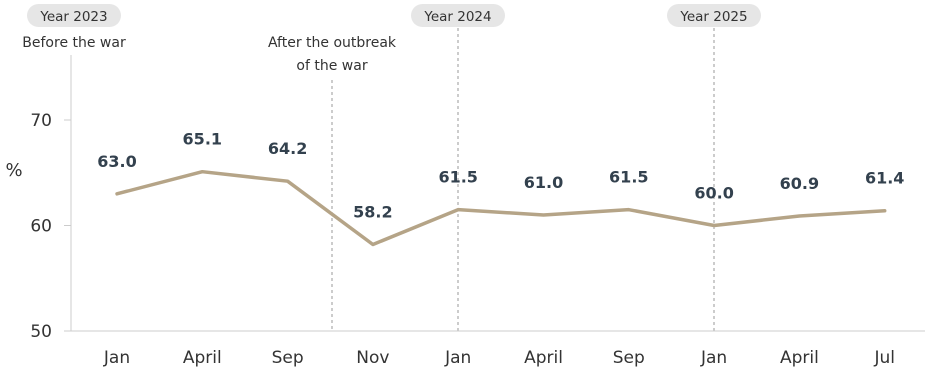  I want to click on data-label: 61.0, so click(543, 182).